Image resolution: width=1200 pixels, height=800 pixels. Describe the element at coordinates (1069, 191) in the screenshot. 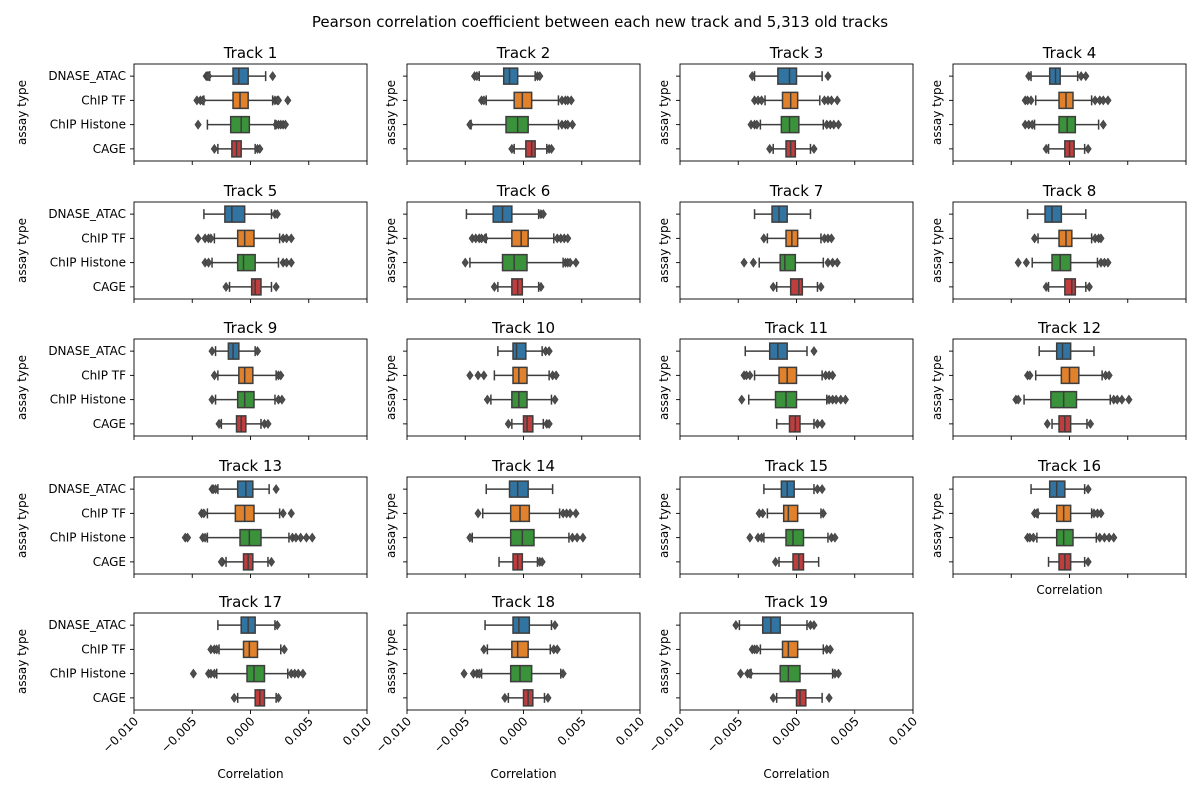

I see `subplot-title: Track 8` at that location.